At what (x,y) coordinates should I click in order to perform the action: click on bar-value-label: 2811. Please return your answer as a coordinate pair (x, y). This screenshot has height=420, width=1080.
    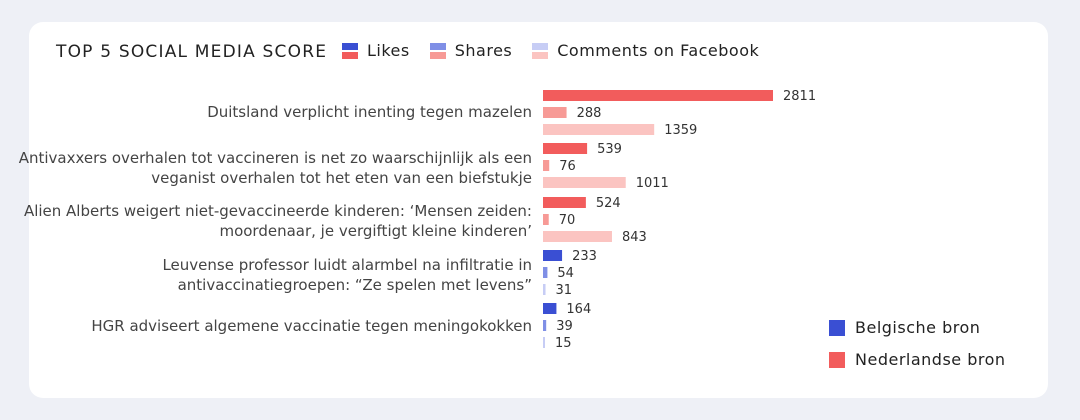
    Looking at the image, I should click on (799, 96).